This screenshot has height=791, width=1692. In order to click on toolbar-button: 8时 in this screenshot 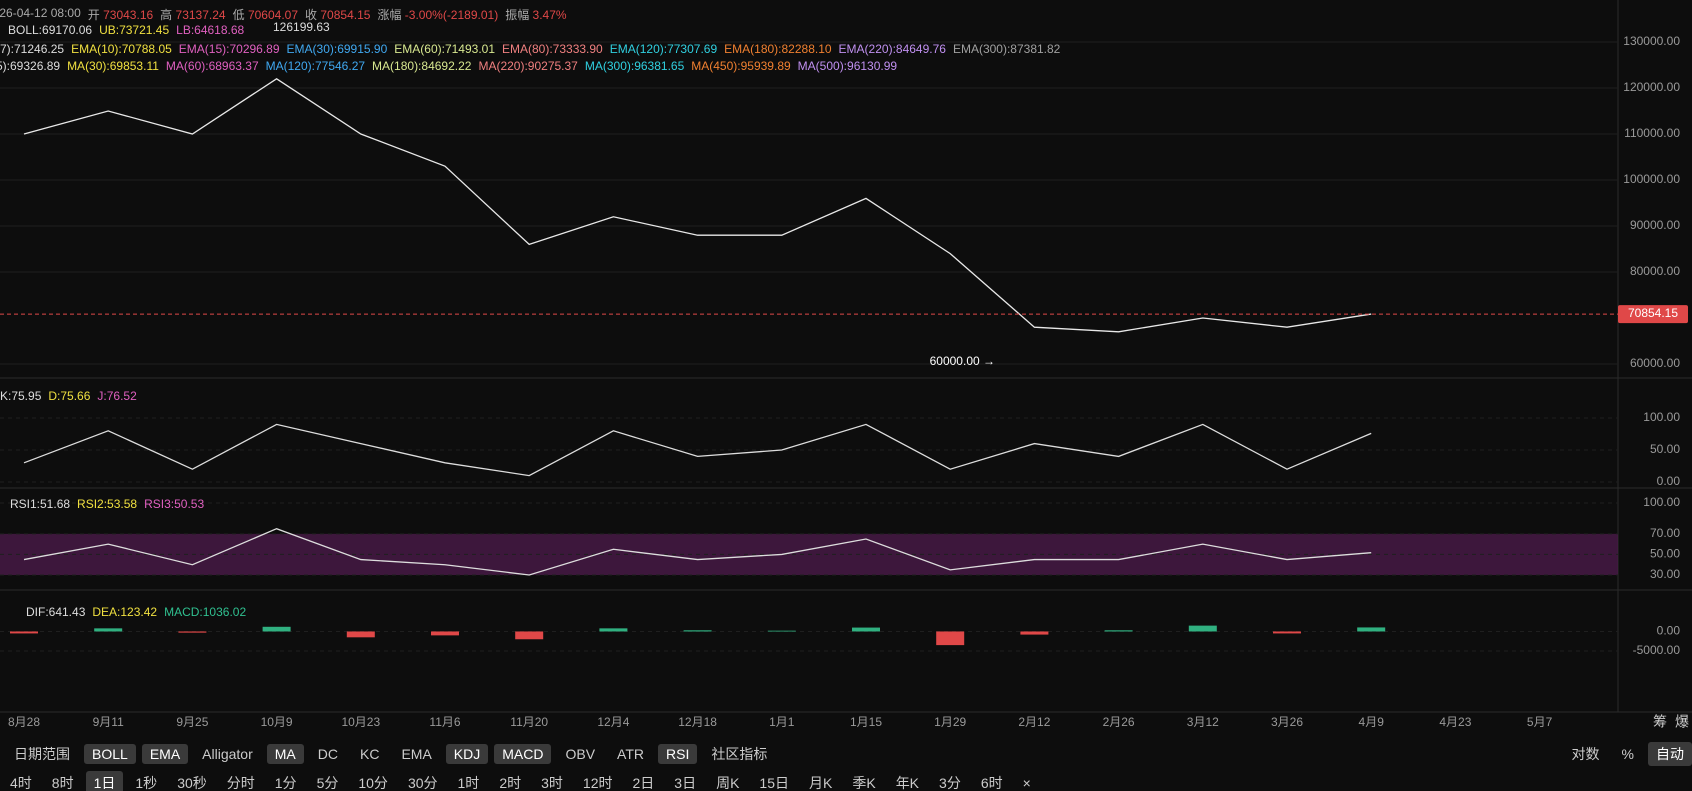, I will do `click(63, 781)`.